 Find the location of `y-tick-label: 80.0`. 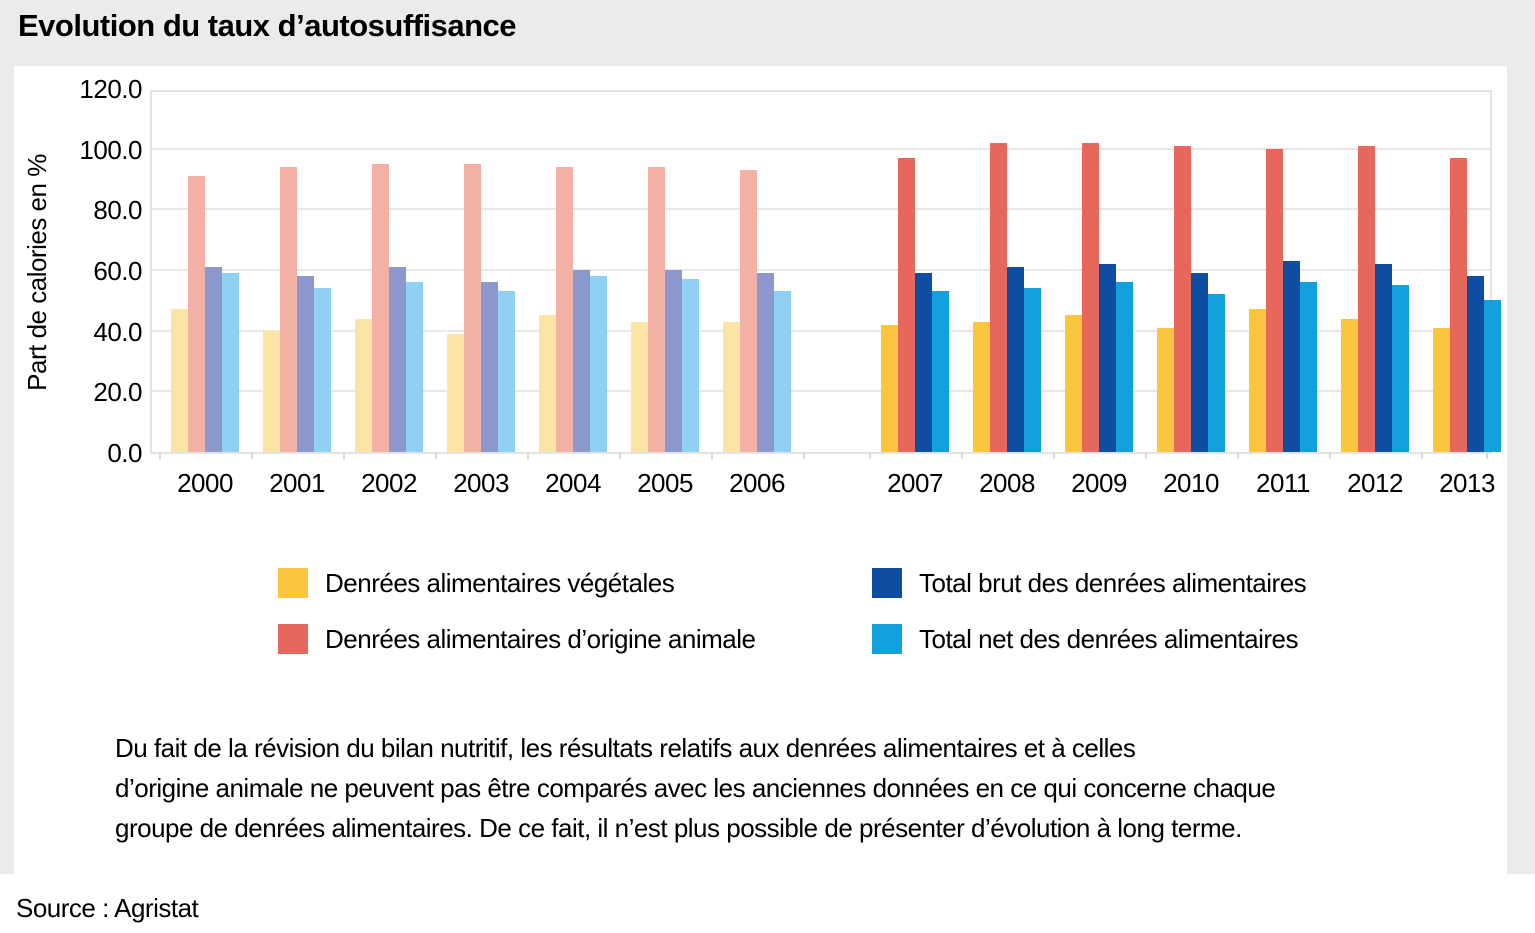

y-tick-label: 80.0 is located at coordinates (117, 210).